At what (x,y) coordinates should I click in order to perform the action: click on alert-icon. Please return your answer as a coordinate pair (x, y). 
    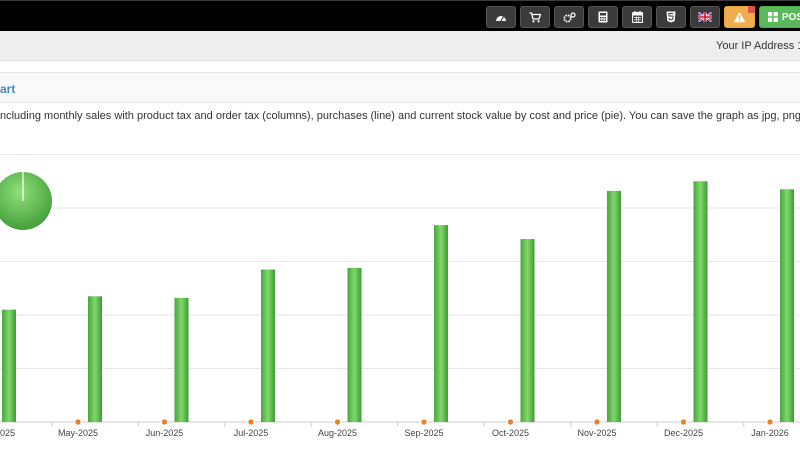
    Looking at the image, I should click on (739, 17).